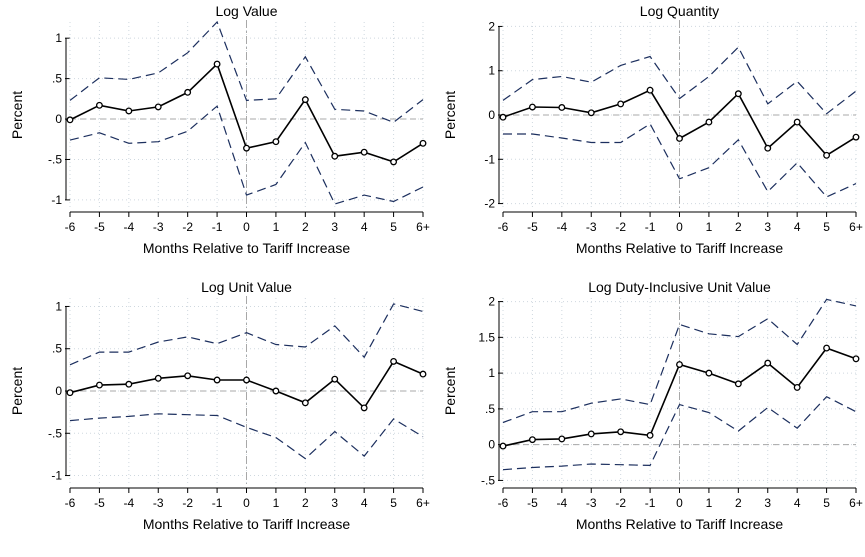 The height and width of the screenshot is (557, 865). Describe the element at coordinates (489, 204) in the screenshot. I see `y-tick-label: -2` at that location.